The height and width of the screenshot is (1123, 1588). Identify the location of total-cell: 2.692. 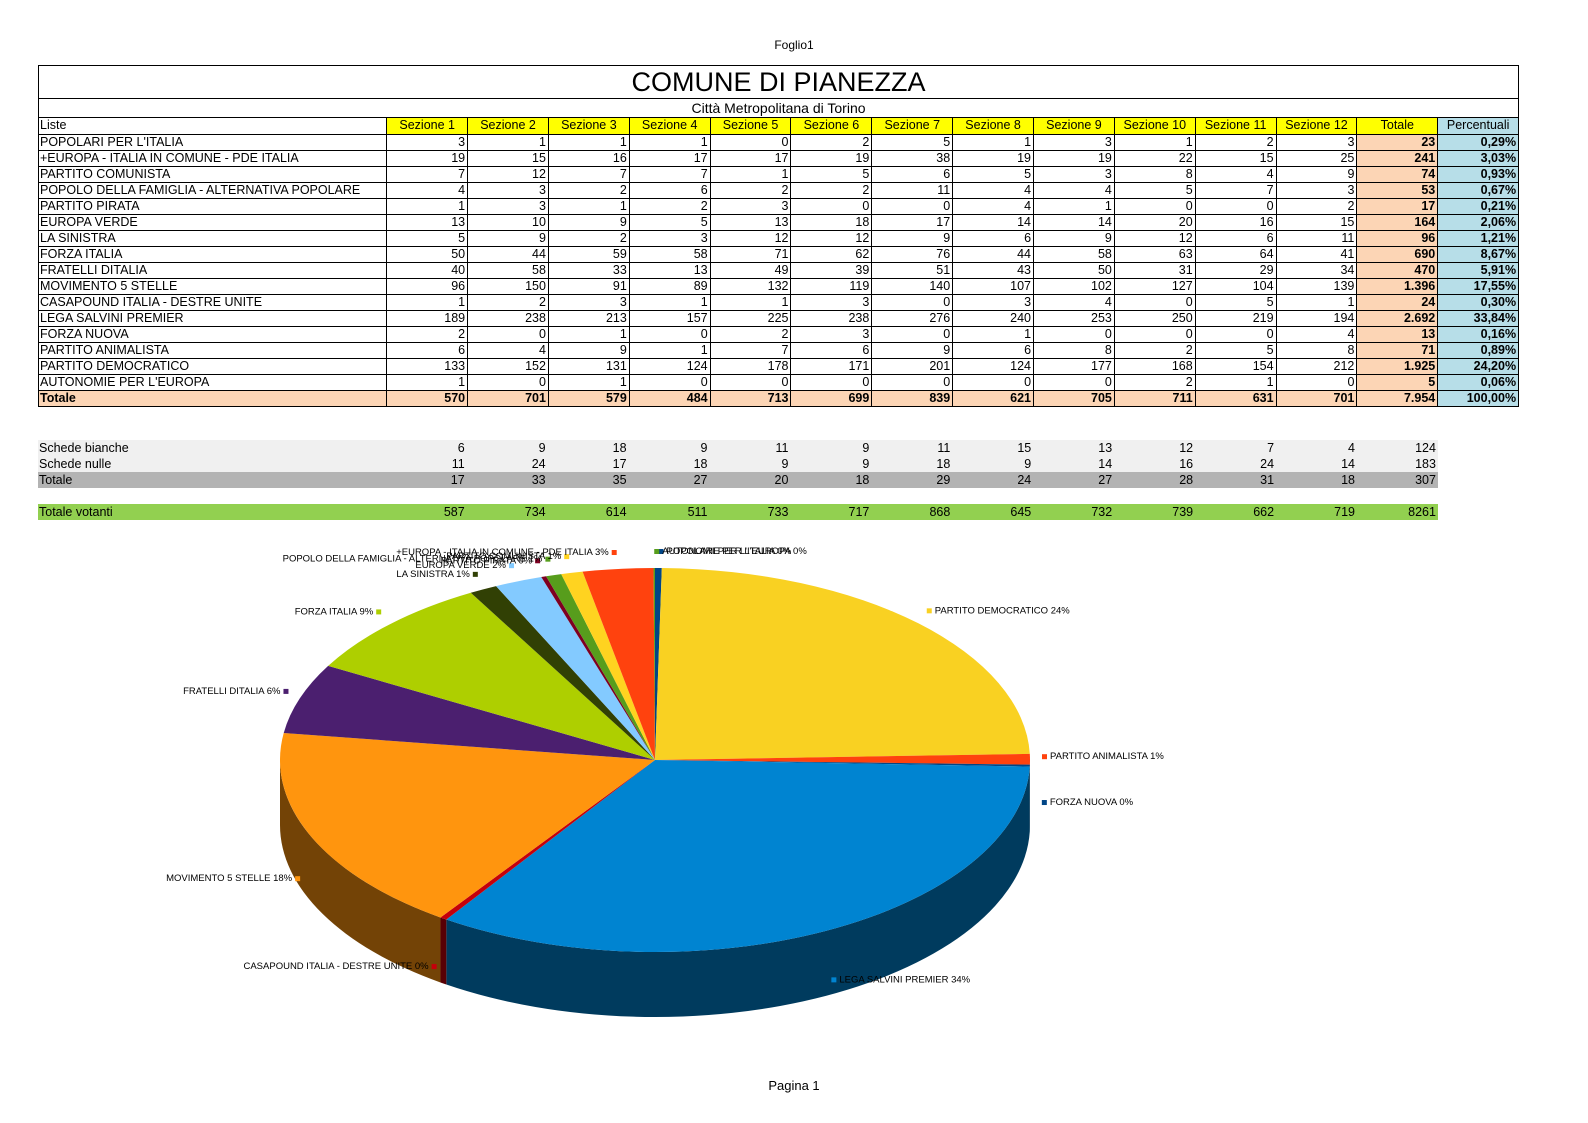
(1397, 318).